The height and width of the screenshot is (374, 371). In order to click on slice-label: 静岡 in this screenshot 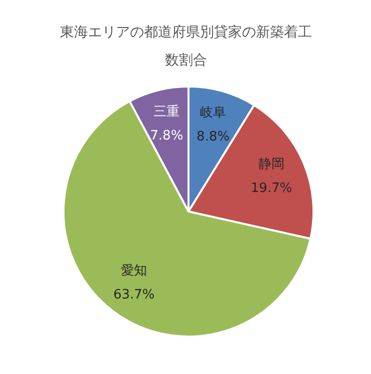, I will do `click(271, 164)`.